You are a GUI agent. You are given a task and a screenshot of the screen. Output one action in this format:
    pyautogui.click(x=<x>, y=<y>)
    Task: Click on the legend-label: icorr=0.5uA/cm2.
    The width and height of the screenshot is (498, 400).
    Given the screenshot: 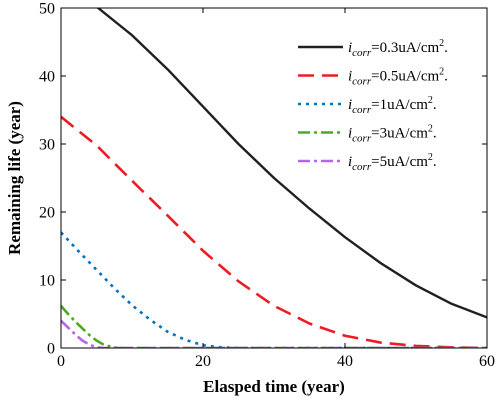 What is the action you would take?
    pyautogui.click(x=398, y=77)
    